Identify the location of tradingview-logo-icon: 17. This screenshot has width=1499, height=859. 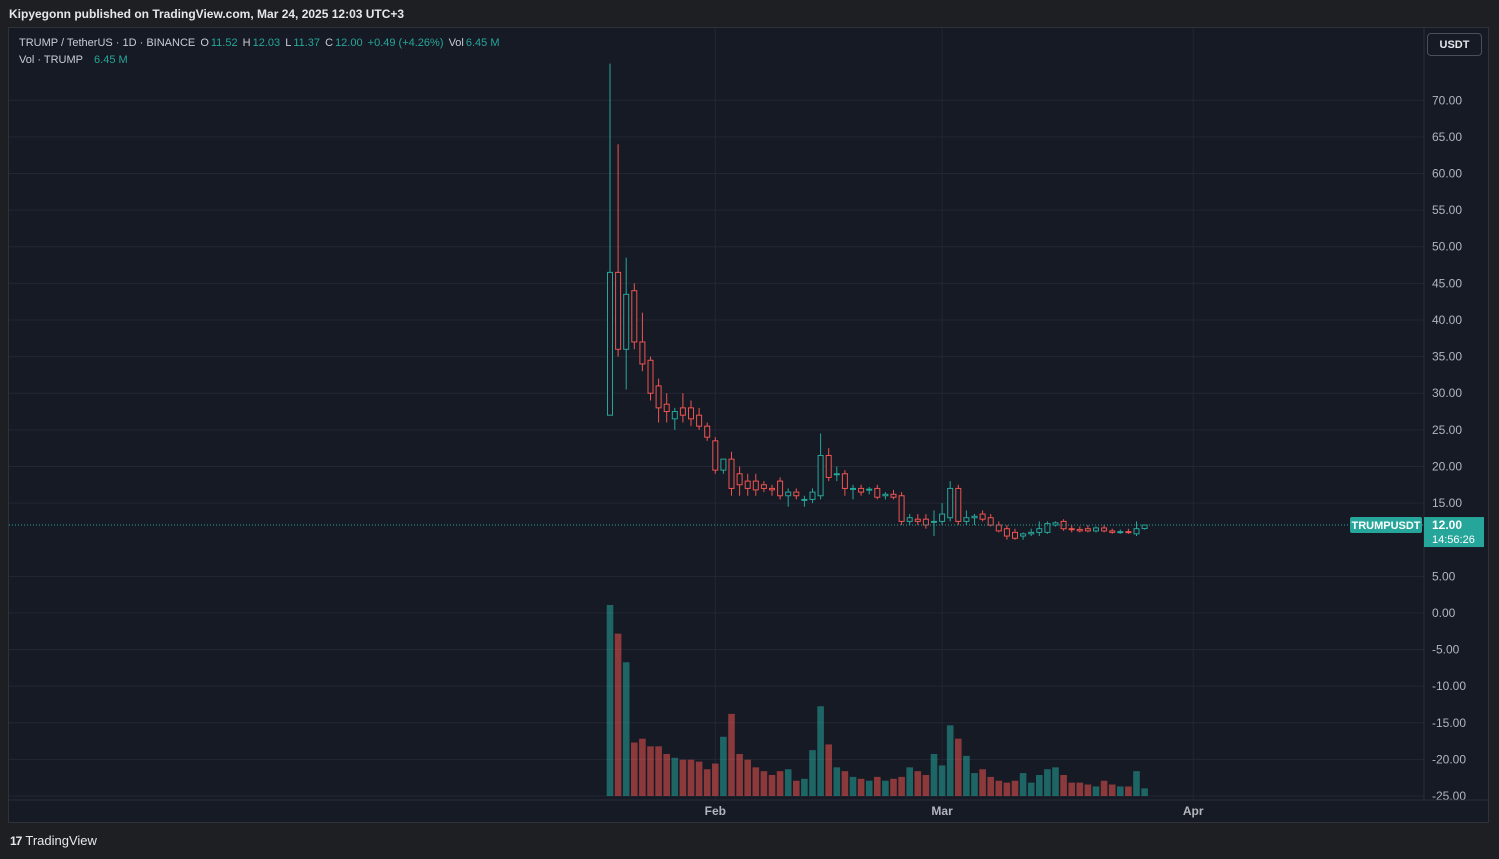
(16, 840).